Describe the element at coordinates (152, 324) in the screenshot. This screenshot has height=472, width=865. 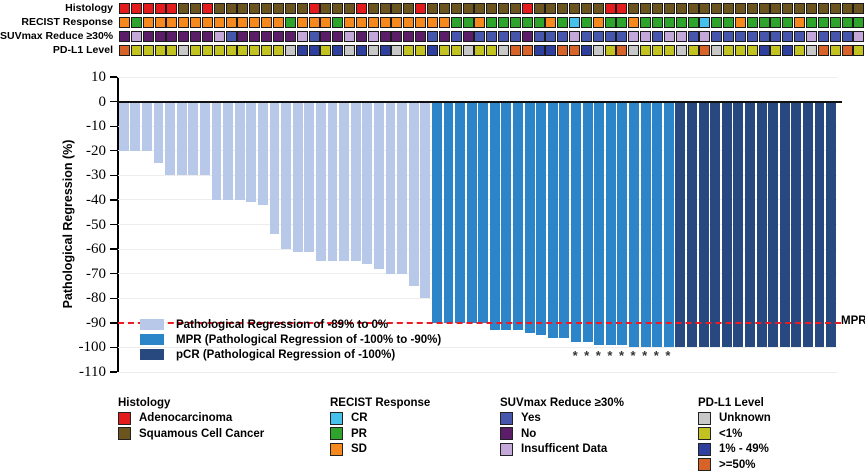
I see `legend-swatch-light` at that location.